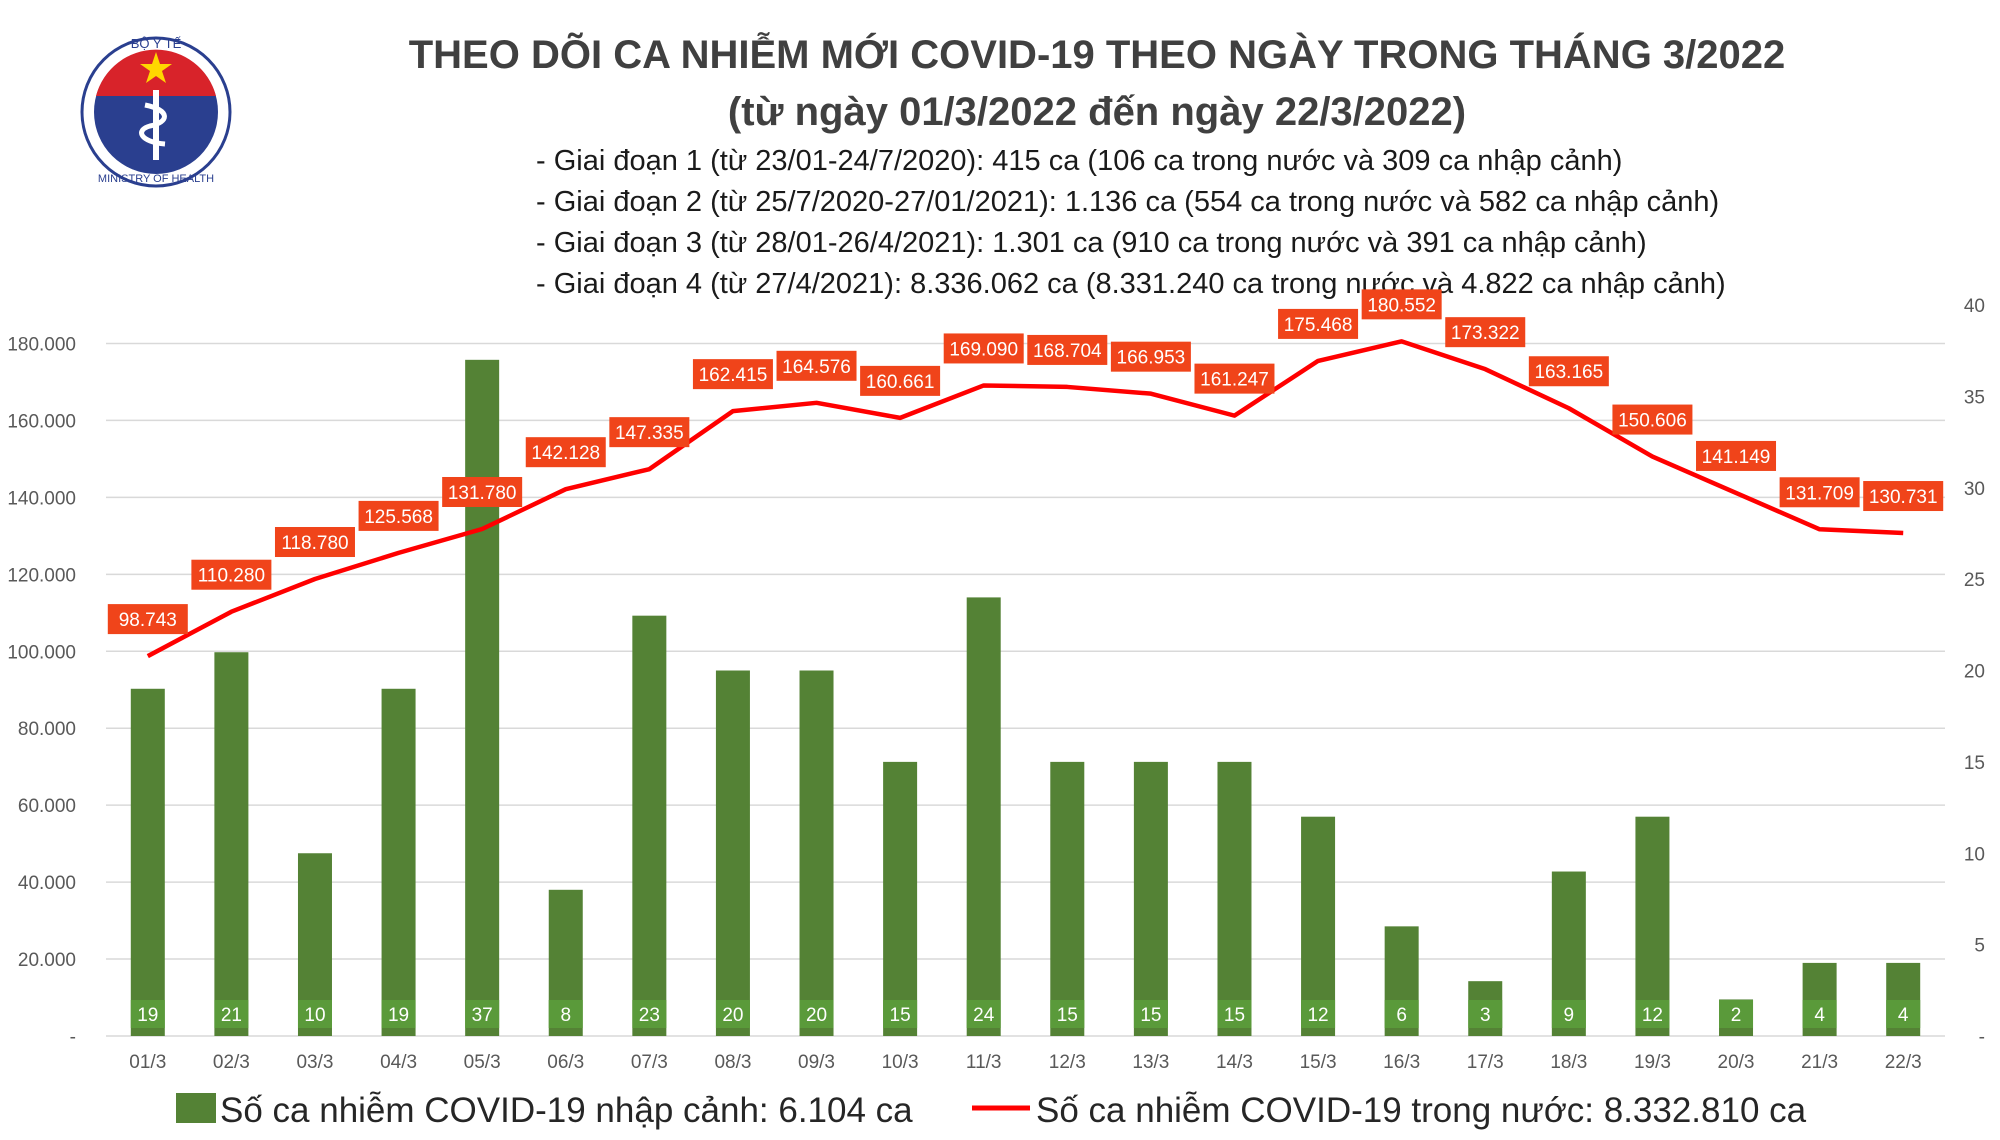  Describe the element at coordinates (231, 576) in the screenshot. I see `line-label: 110.280` at that location.